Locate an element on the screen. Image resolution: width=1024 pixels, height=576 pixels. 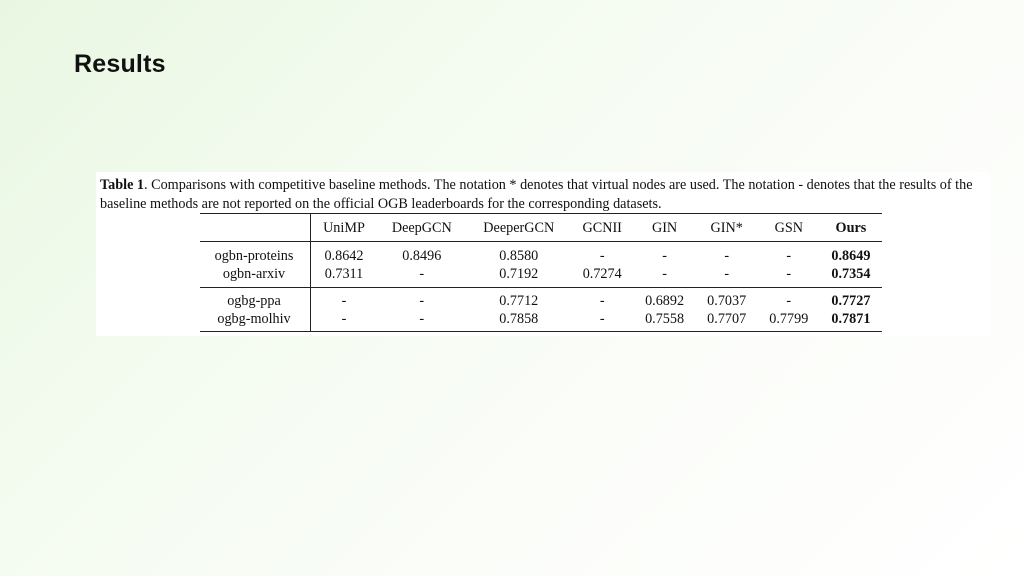
table-cell-ours: 0.8649 is located at coordinates (851, 256).